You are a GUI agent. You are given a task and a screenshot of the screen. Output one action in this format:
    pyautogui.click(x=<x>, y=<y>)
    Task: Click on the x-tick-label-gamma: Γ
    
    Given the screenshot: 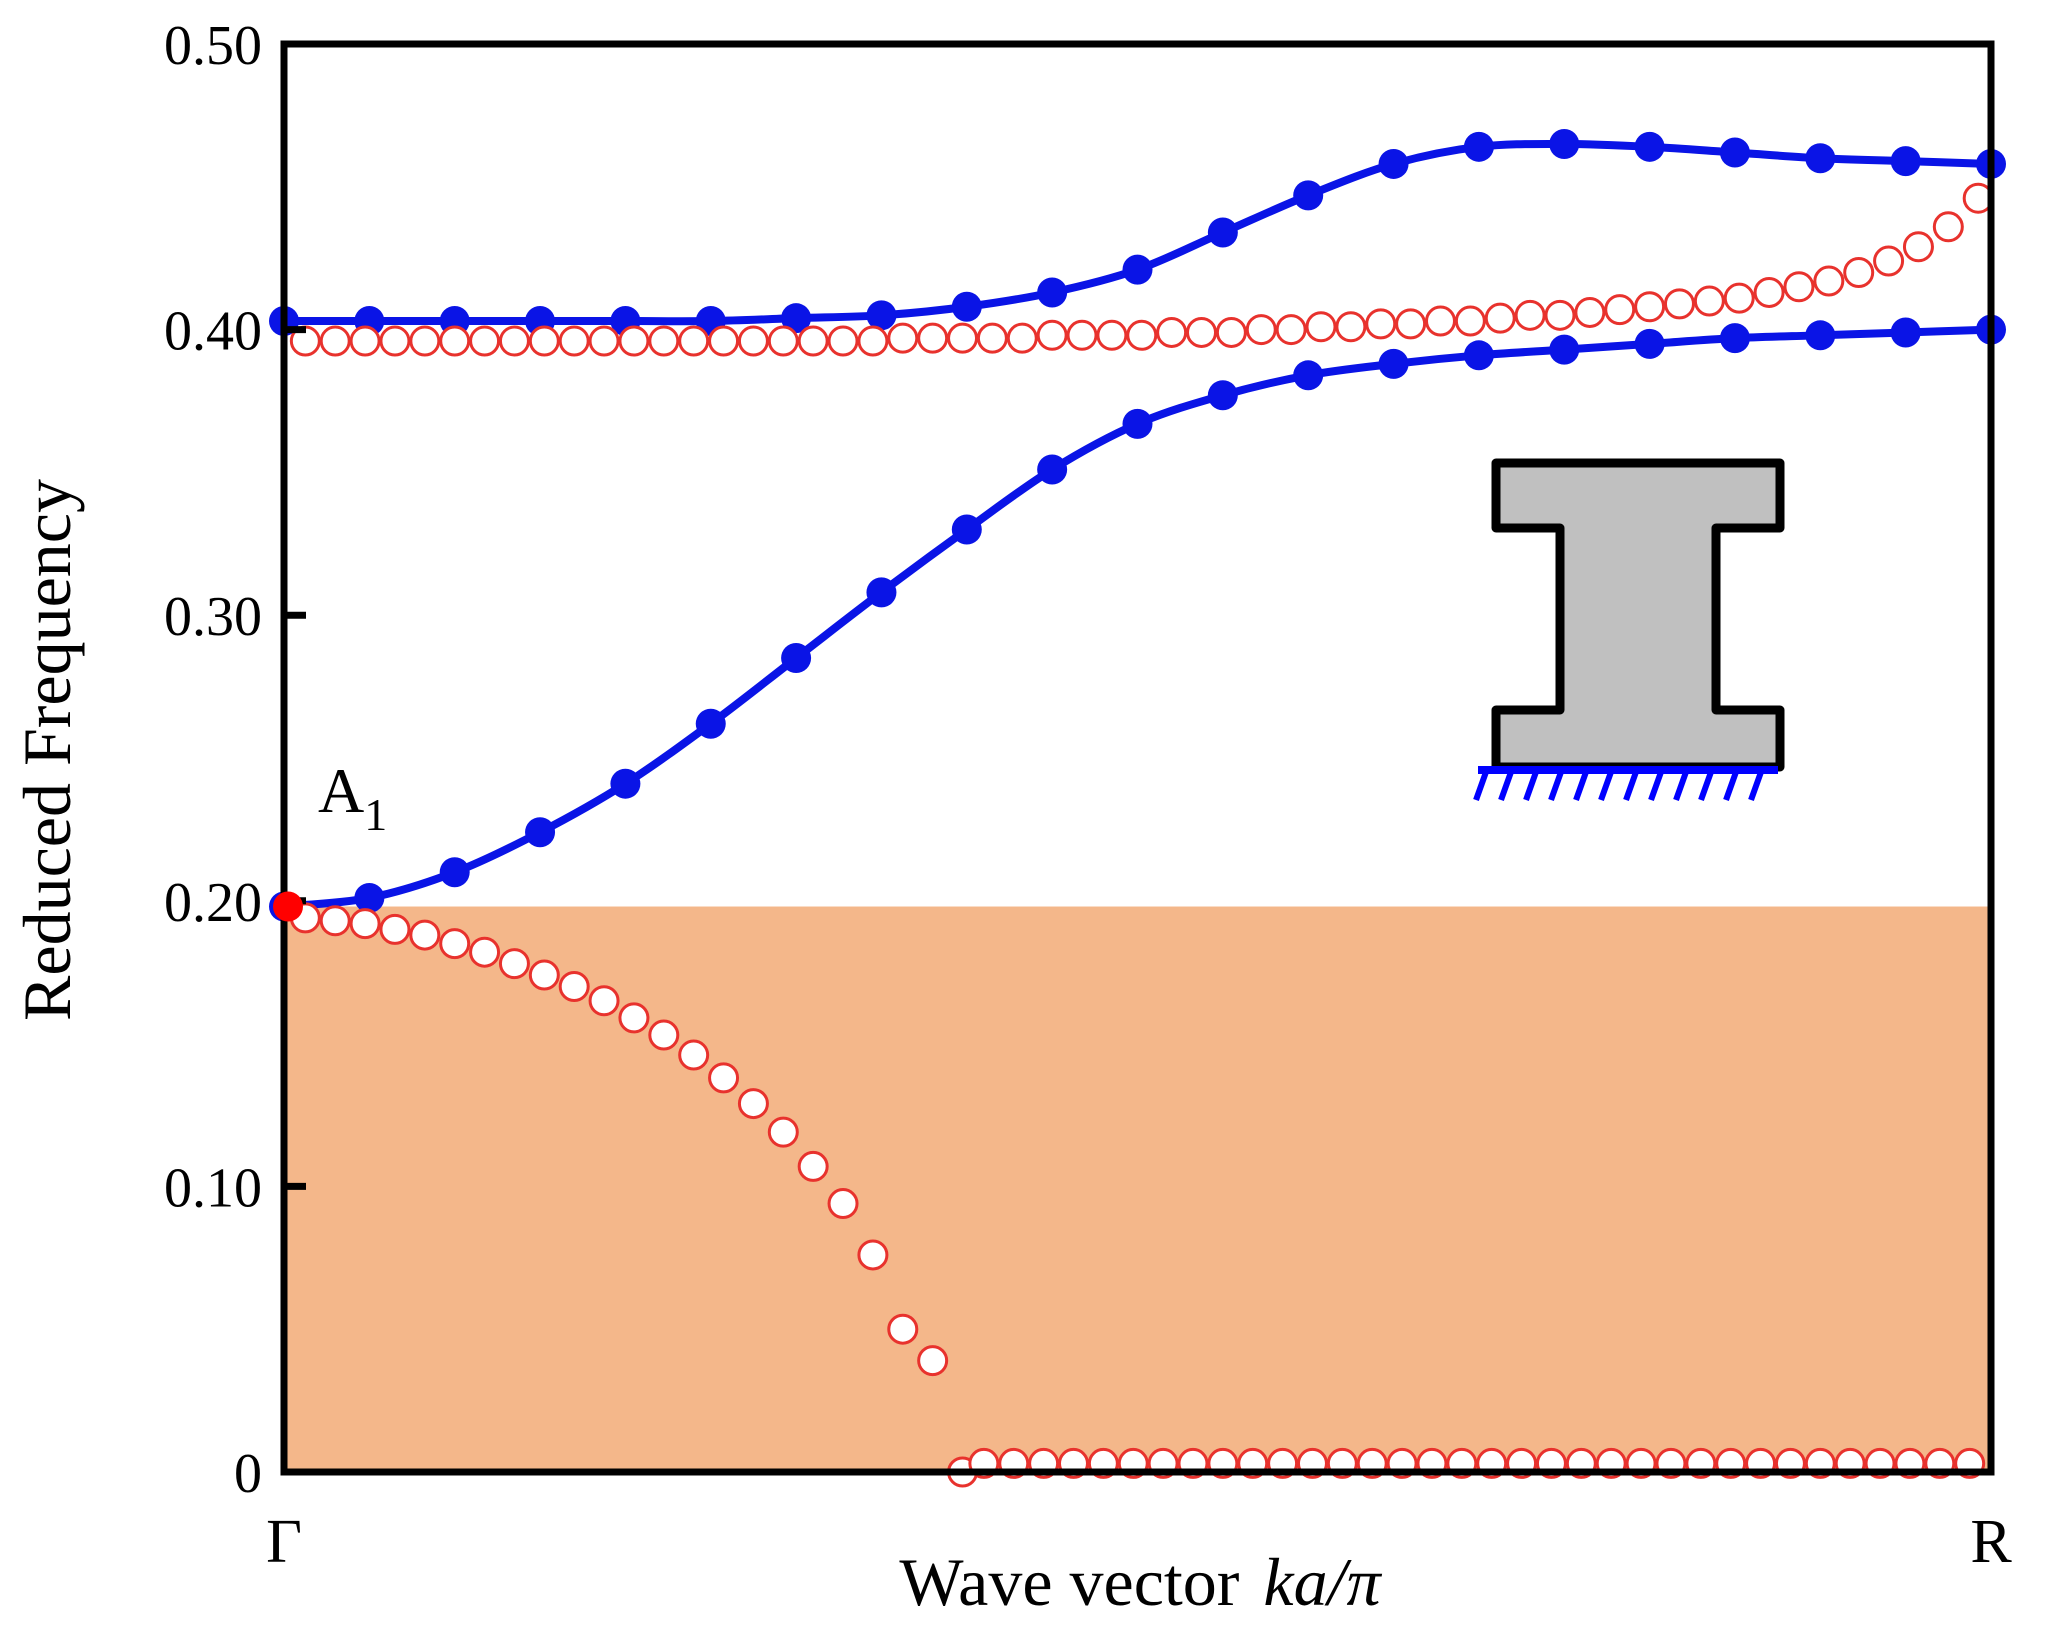 What is the action you would take?
    pyautogui.click(x=284, y=1542)
    